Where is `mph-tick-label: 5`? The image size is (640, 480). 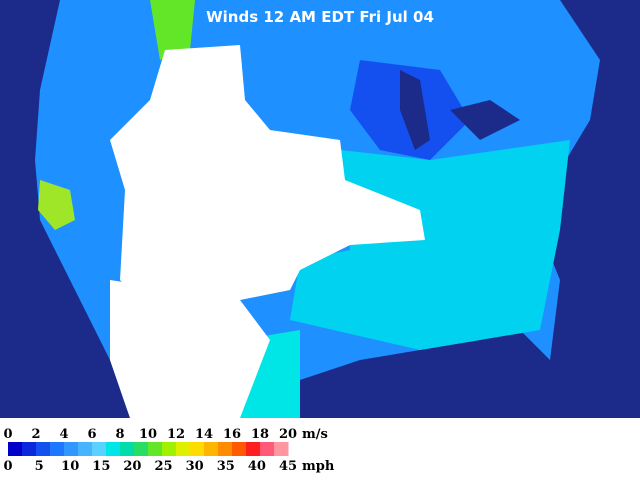 mph-tick-label: 5 is located at coordinates (39, 466).